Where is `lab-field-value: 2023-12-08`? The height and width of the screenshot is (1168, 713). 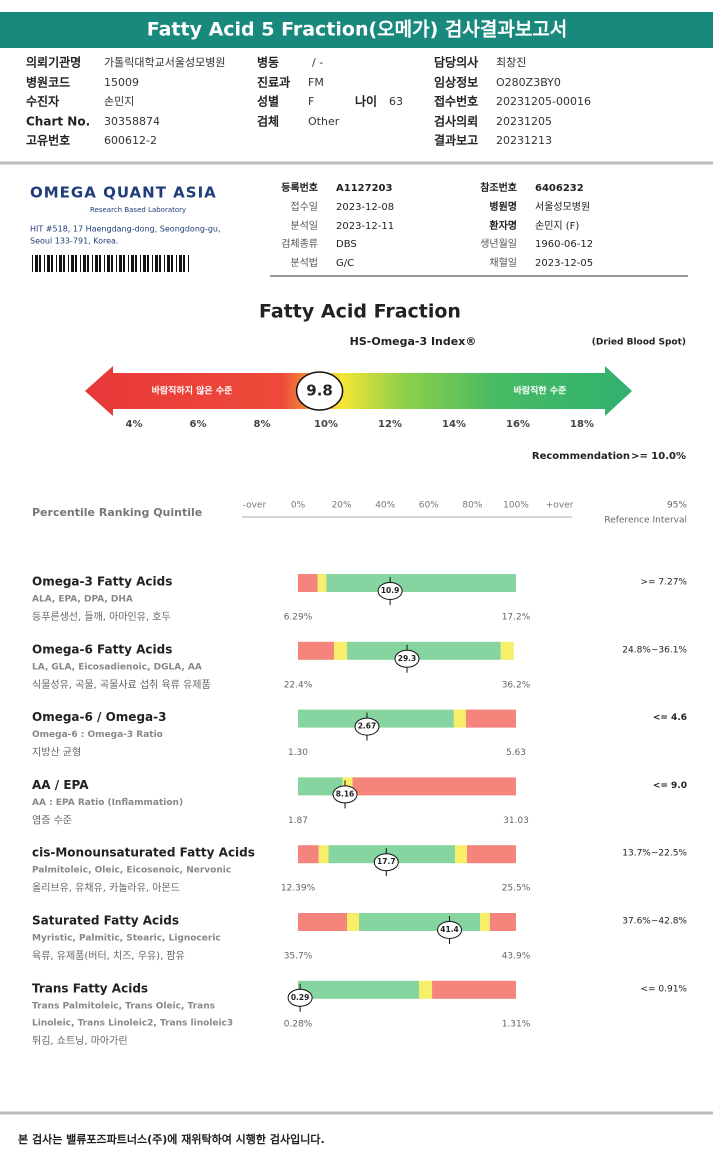
lab-field-value: 2023-12-08 is located at coordinates (365, 207).